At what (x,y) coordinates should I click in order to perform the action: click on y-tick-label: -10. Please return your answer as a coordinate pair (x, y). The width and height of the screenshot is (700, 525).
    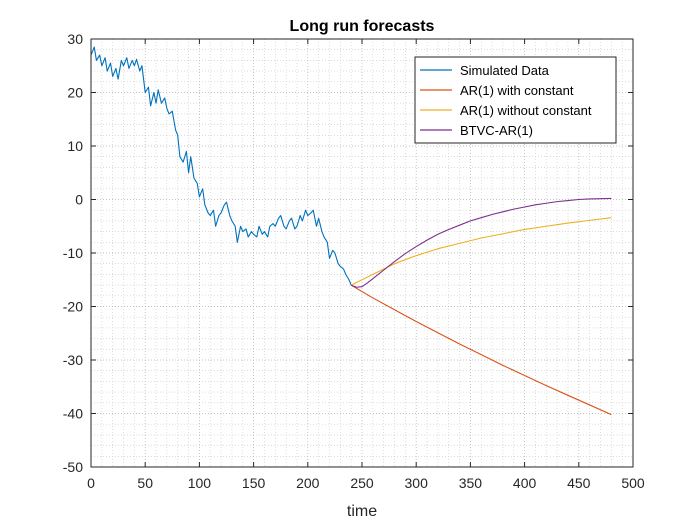
    Looking at the image, I should click on (73, 253).